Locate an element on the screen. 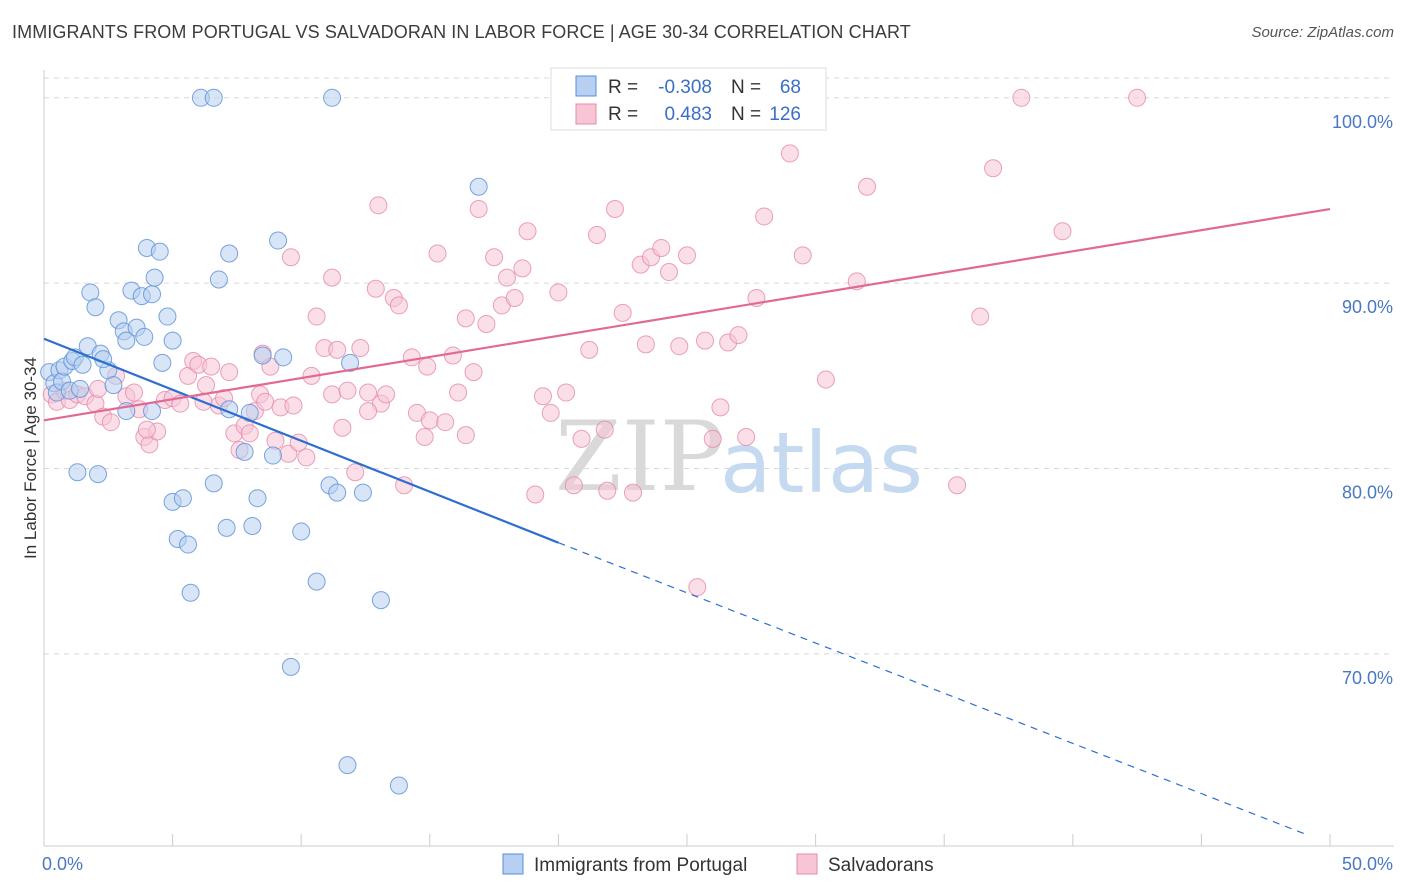 The image size is (1406, 892). correlation-legend: R = -0.308 N = 68 R = 0.483 N = 126 is located at coordinates (688, 99).